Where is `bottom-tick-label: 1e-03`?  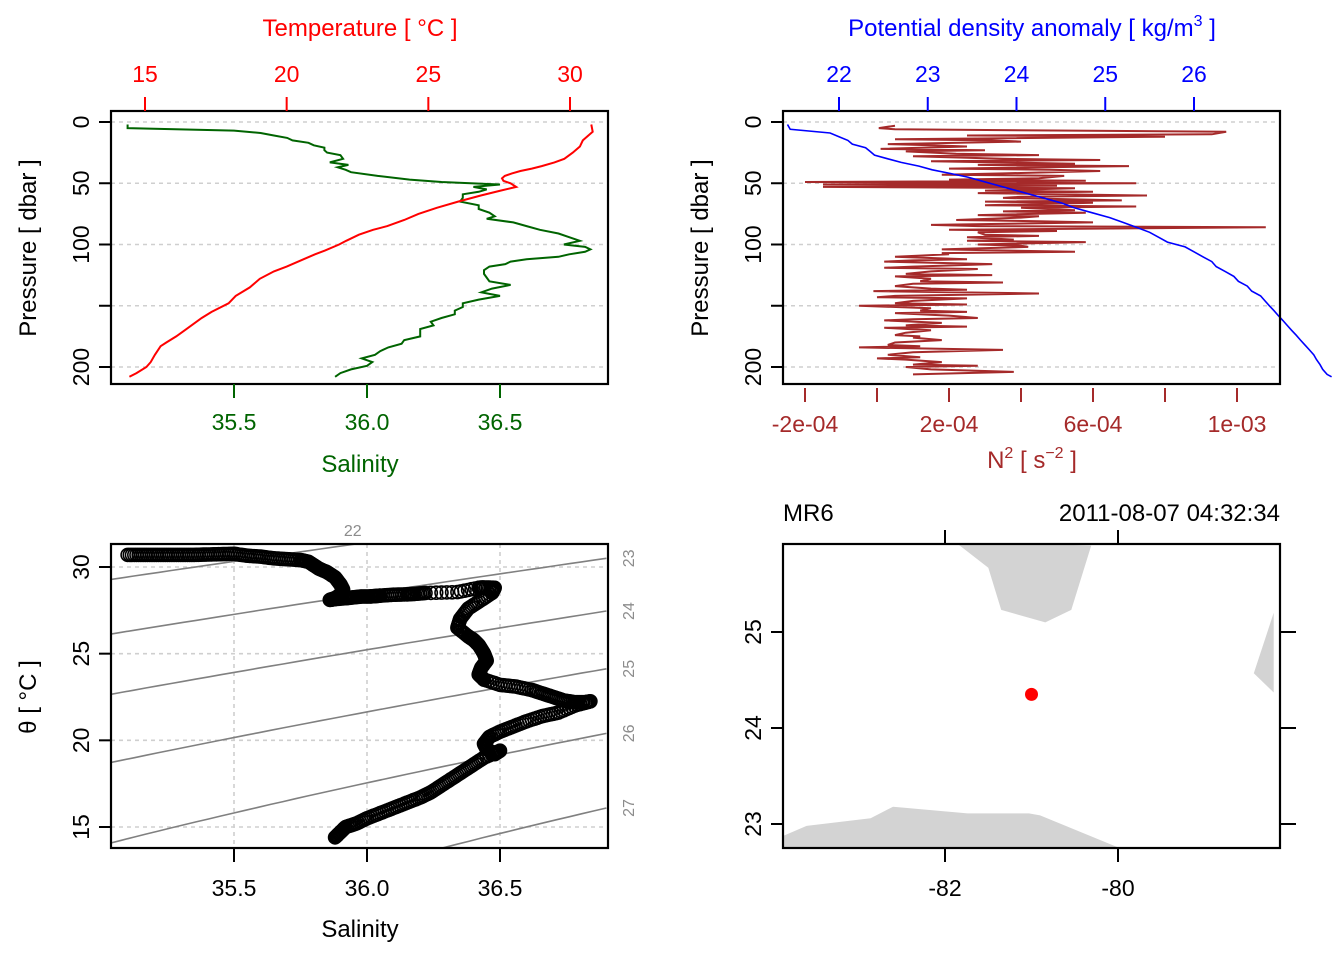 bottom-tick-label: 1e-03 is located at coordinates (1237, 424).